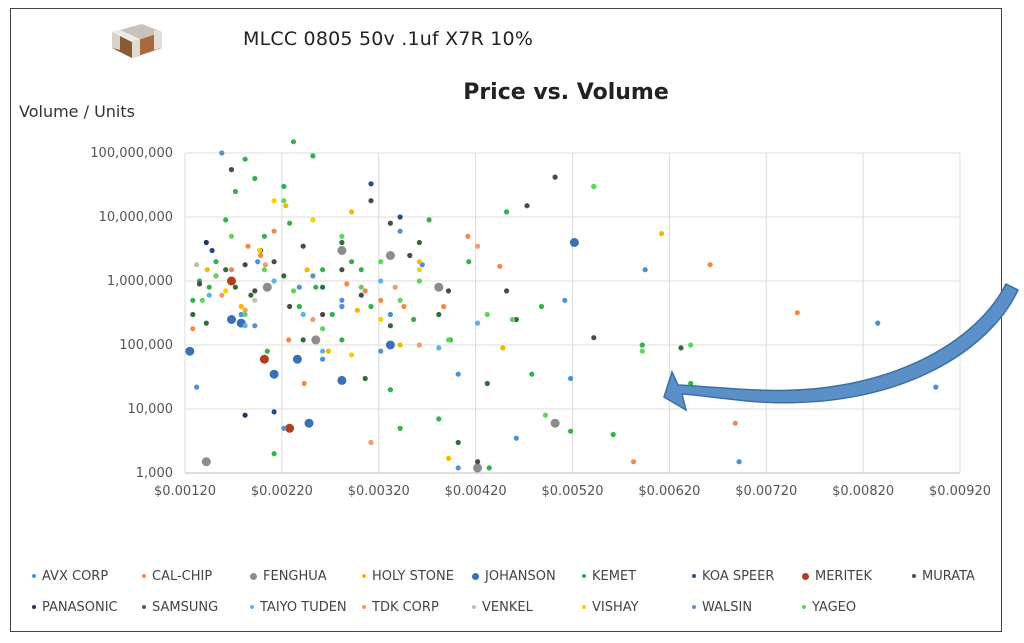 The image size is (1024, 643). Describe the element at coordinates (502, 607) in the screenshot. I see `legend-item: VENKEL` at that location.